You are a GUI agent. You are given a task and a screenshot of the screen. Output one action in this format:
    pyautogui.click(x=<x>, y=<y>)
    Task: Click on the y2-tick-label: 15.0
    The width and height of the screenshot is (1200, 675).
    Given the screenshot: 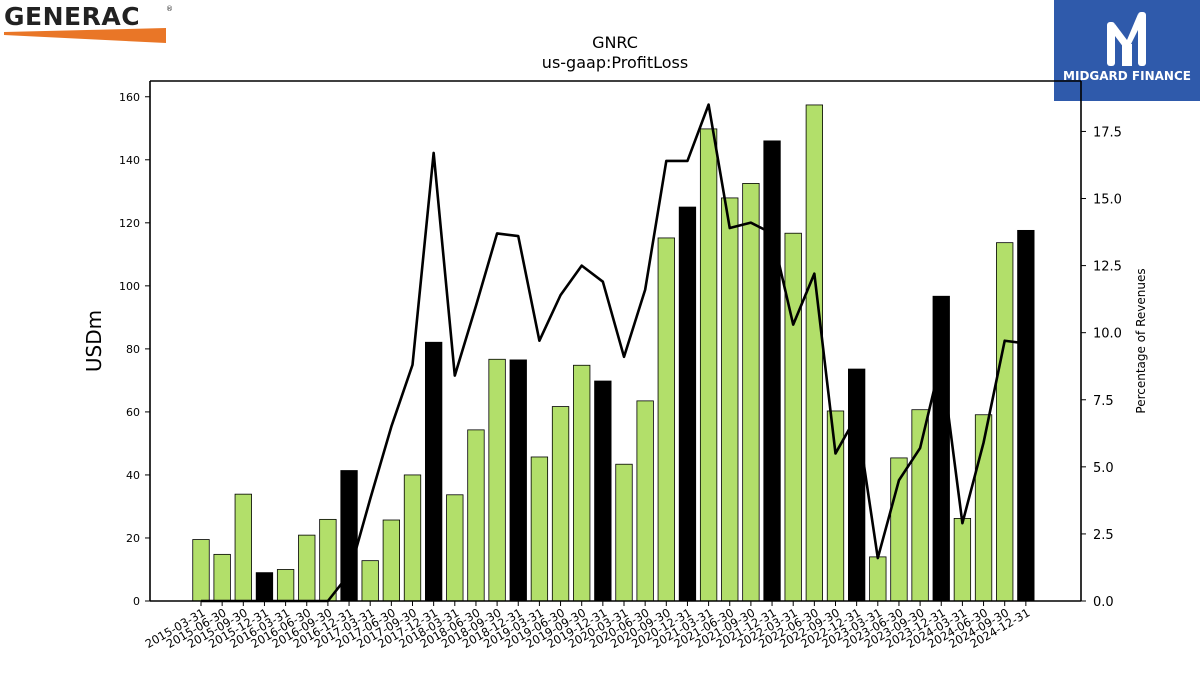 What is the action you would take?
    pyautogui.click(x=1107, y=200)
    